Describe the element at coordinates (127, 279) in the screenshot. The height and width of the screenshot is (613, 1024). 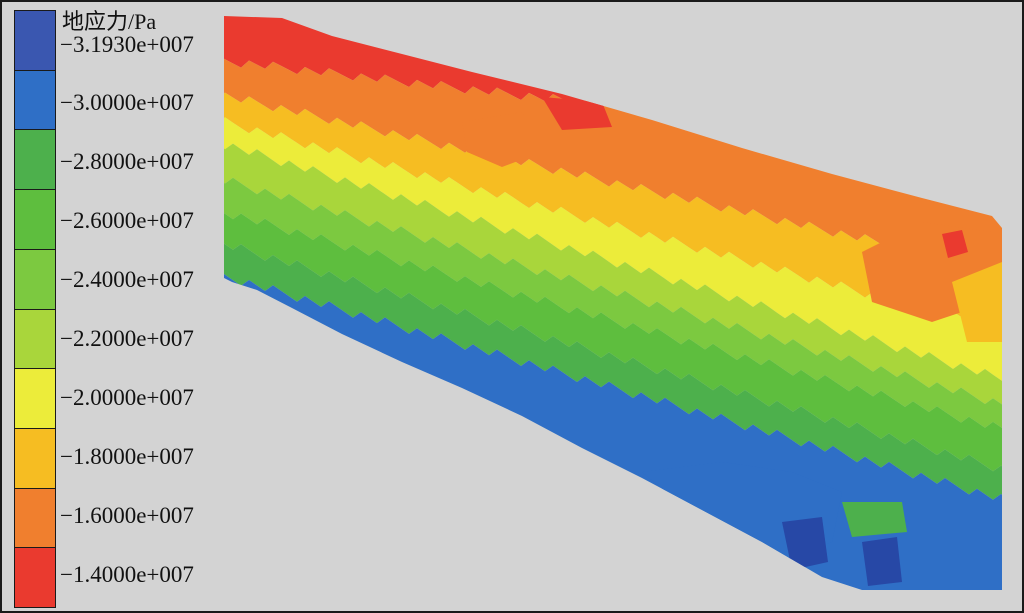
I see `legend-label: −2.4000e+007` at that location.